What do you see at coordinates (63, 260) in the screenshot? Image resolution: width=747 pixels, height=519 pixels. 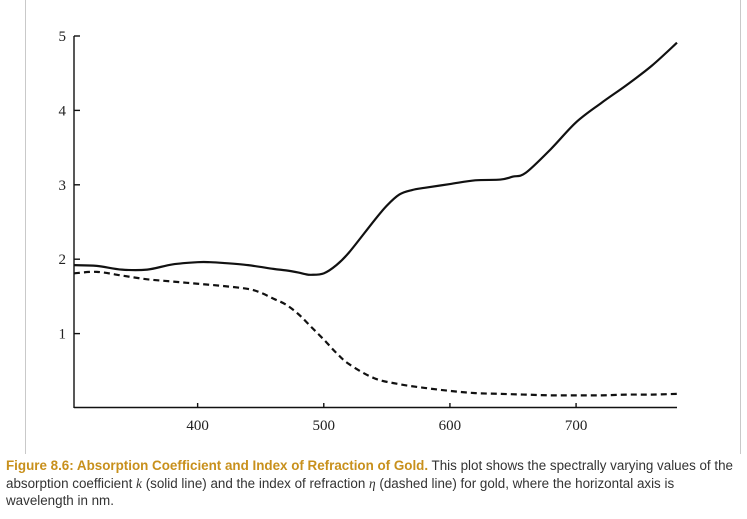 I see `y-tick-label: 2` at bounding box center [63, 260].